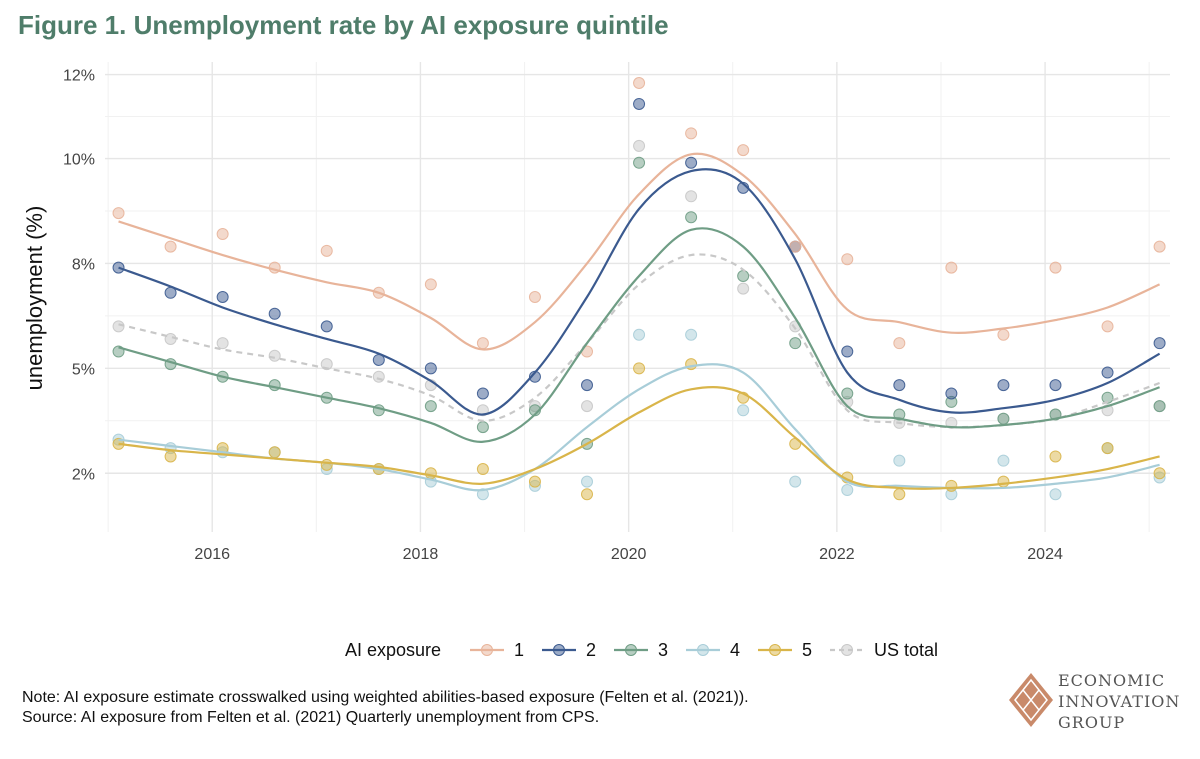 The height and width of the screenshot is (759, 1200). What do you see at coordinates (807, 650) in the screenshot?
I see `legend-label: 5` at bounding box center [807, 650].